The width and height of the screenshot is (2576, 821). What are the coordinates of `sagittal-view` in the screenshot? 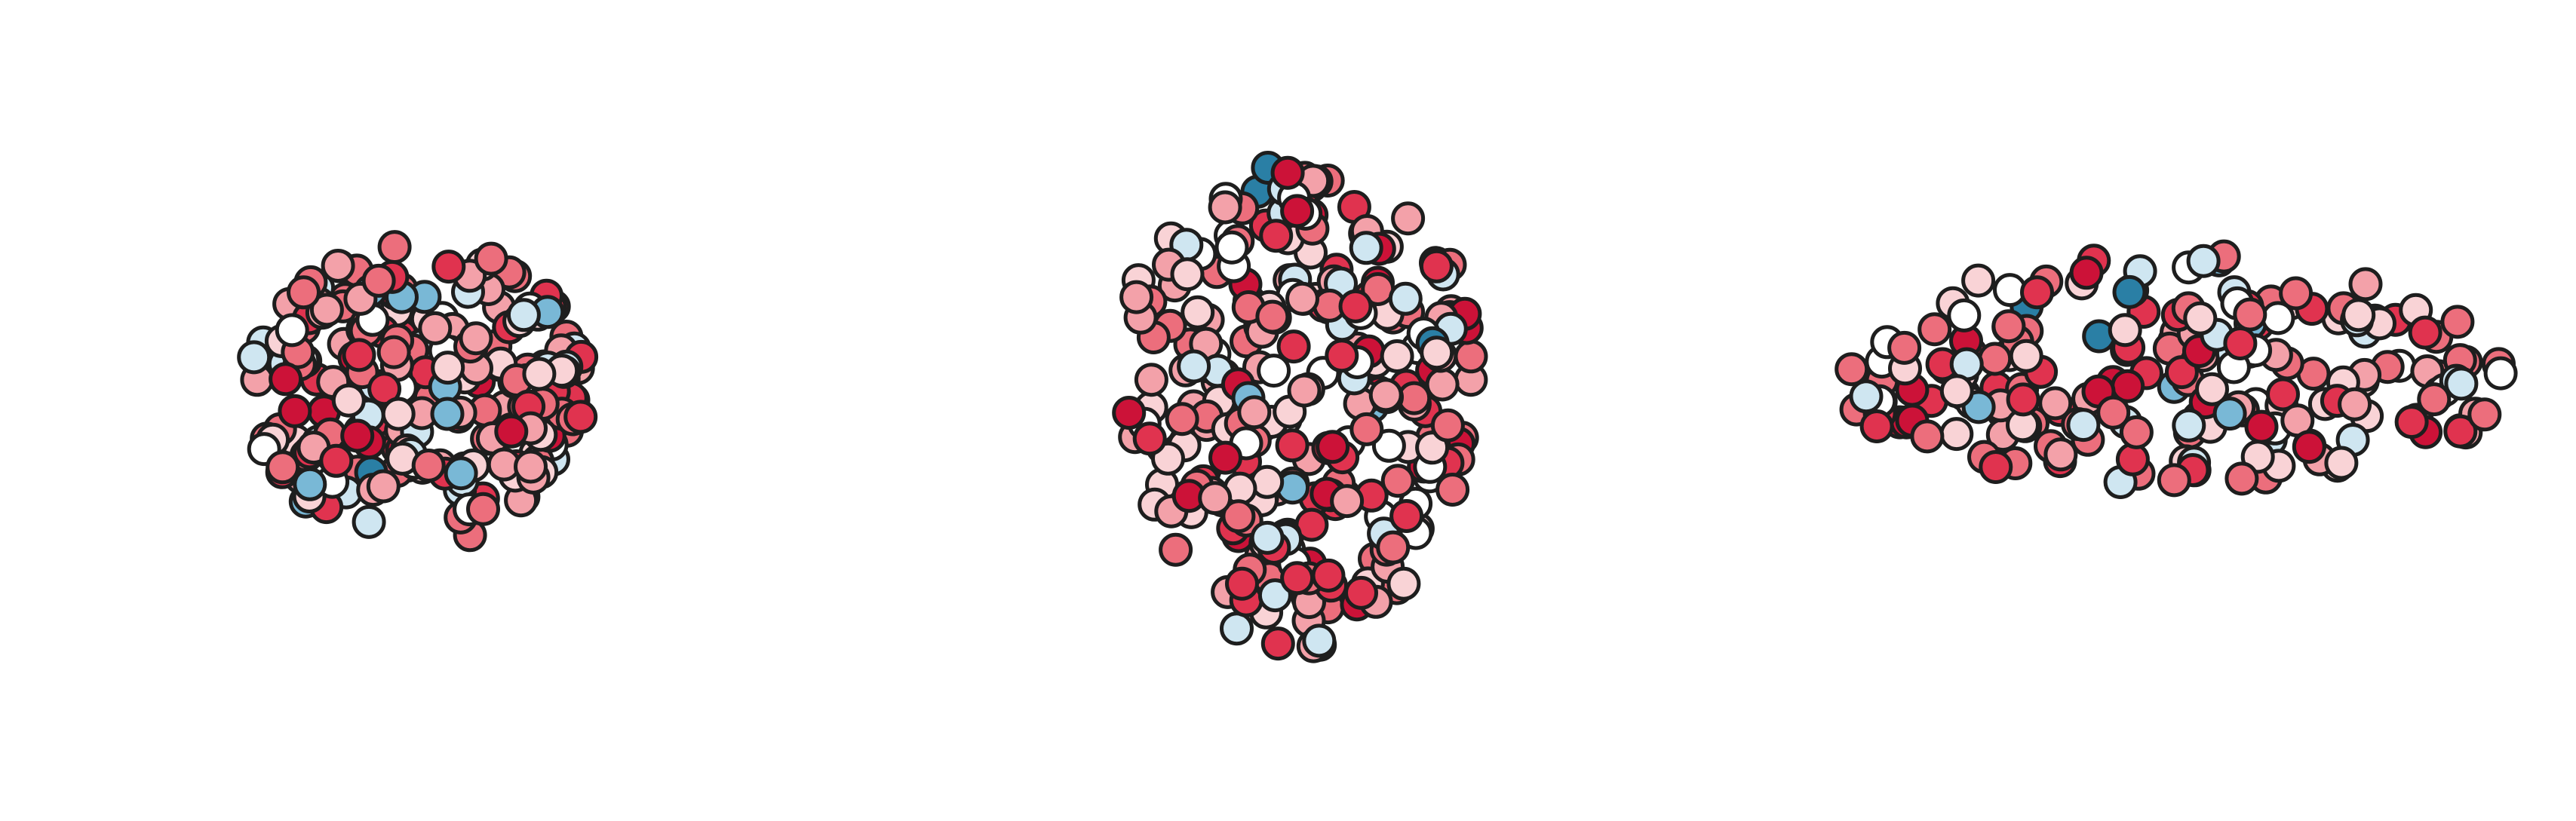 It's located at (2176, 369).